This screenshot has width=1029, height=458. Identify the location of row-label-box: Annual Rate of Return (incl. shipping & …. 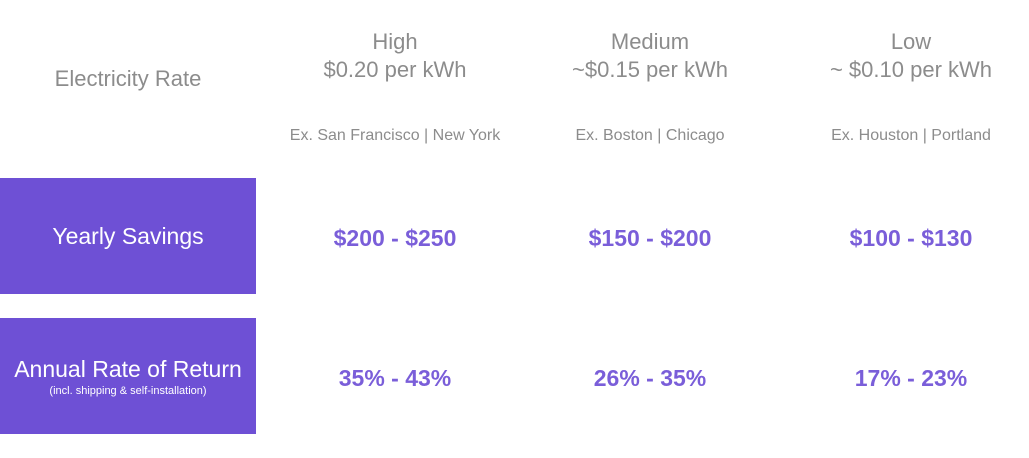
(128, 376).